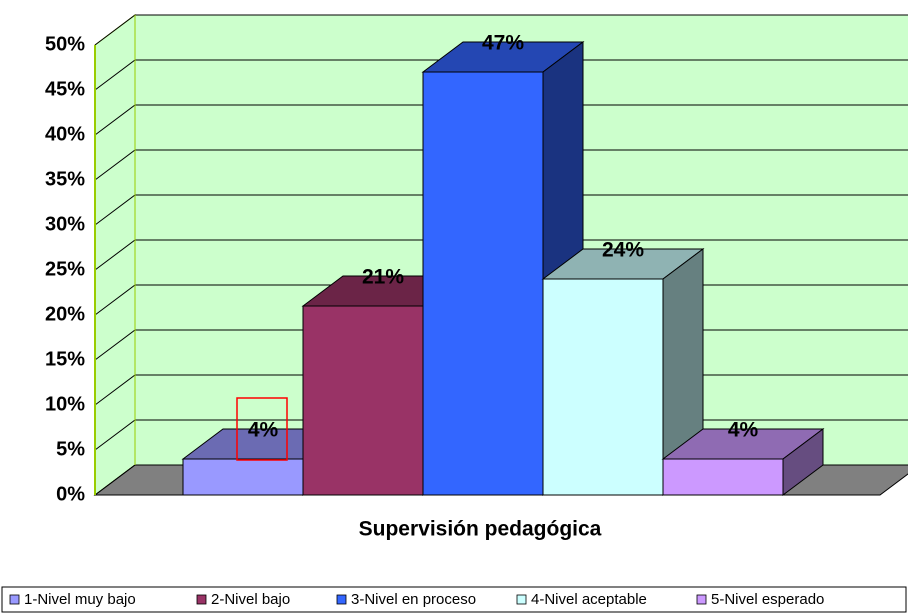 Image resolution: width=908 pixels, height=615 pixels. Describe the element at coordinates (65, 224) in the screenshot. I see `y-tick-label: 30%` at that location.